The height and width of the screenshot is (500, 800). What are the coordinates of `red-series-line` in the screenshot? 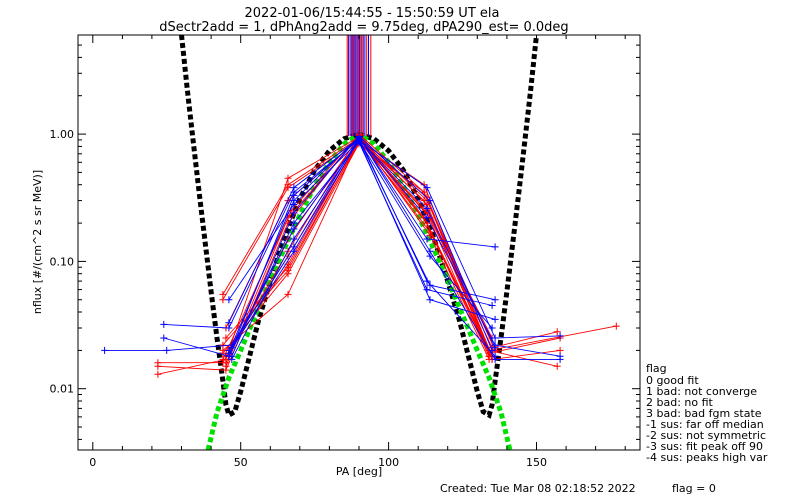 It's located at (359, 248).